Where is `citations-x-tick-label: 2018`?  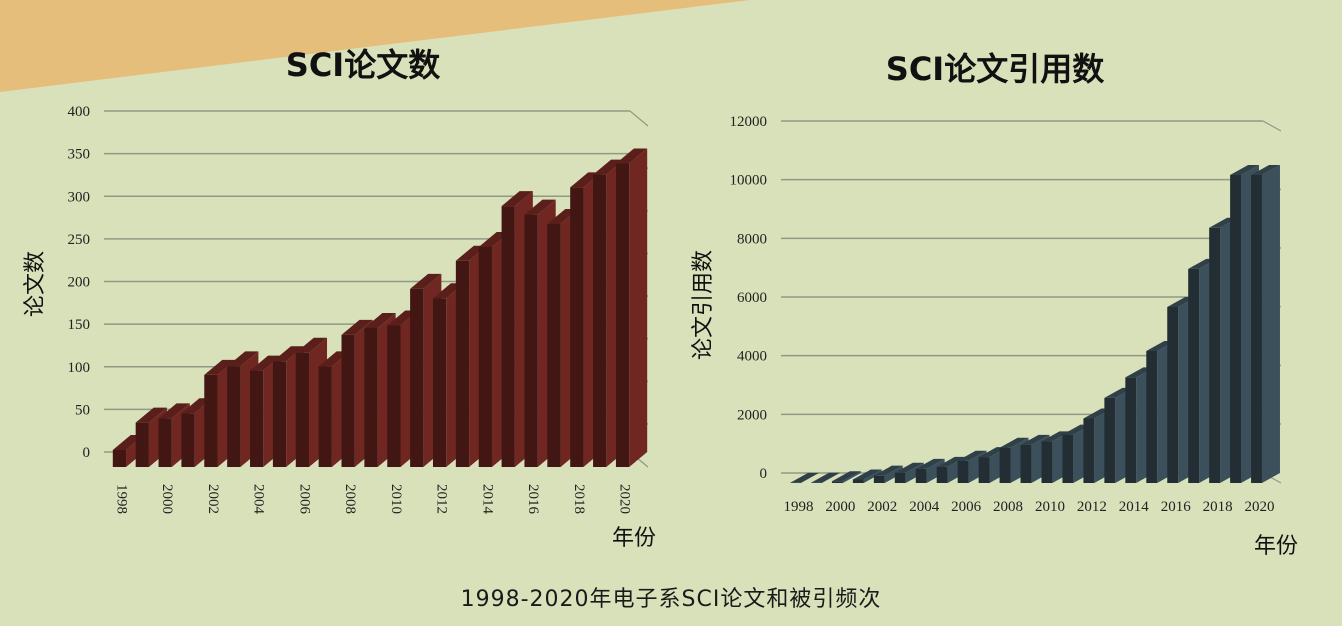
citations-x-tick-label: 2018 is located at coordinates (1218, 507).